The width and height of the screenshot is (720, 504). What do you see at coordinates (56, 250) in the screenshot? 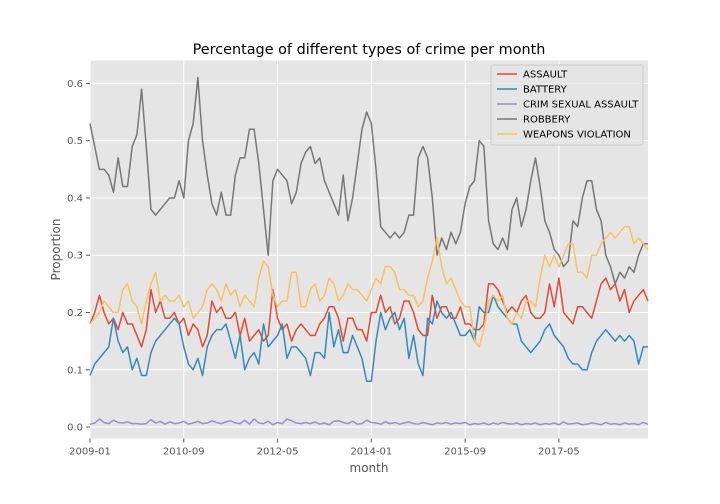
I see `y-axis-label: Proportion` at bounding box center [56, 250].